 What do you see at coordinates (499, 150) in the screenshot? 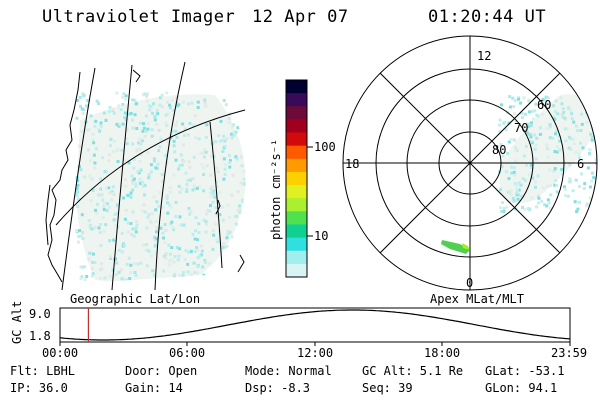
I see `lat-label: 80` at bounding box center [499, 150].